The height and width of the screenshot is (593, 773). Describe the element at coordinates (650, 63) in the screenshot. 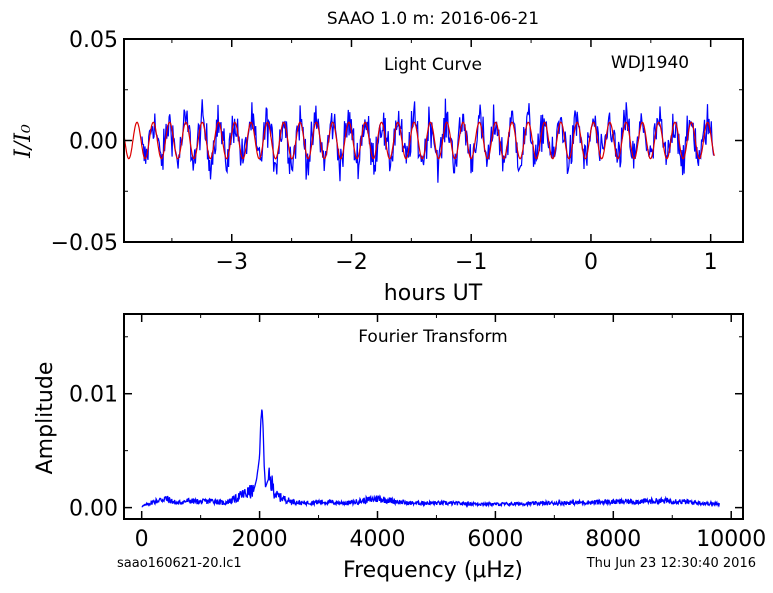

I see `target-name-annotation: WDJ1940` at that location.